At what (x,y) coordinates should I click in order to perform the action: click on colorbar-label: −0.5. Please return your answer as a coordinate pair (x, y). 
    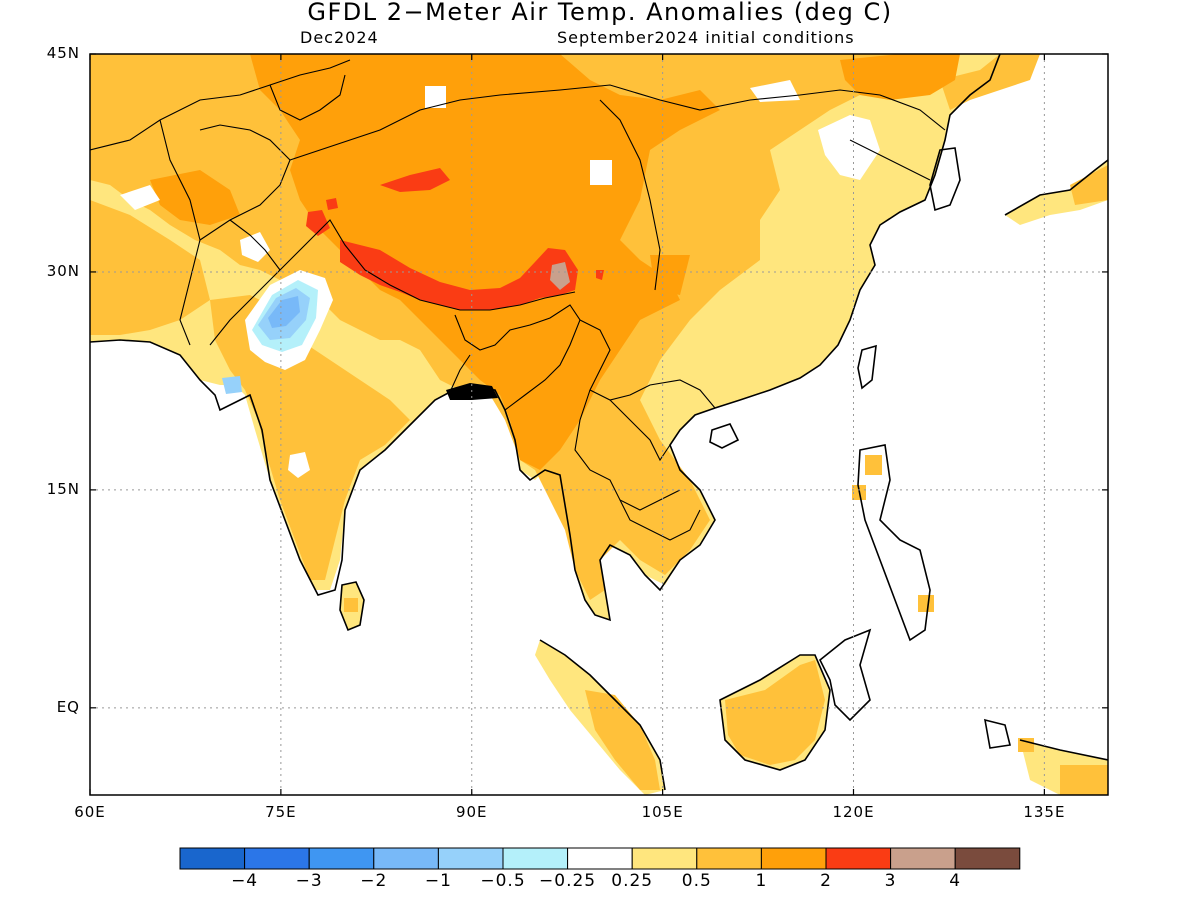
    Looking at the image, I should click on (503, 881).